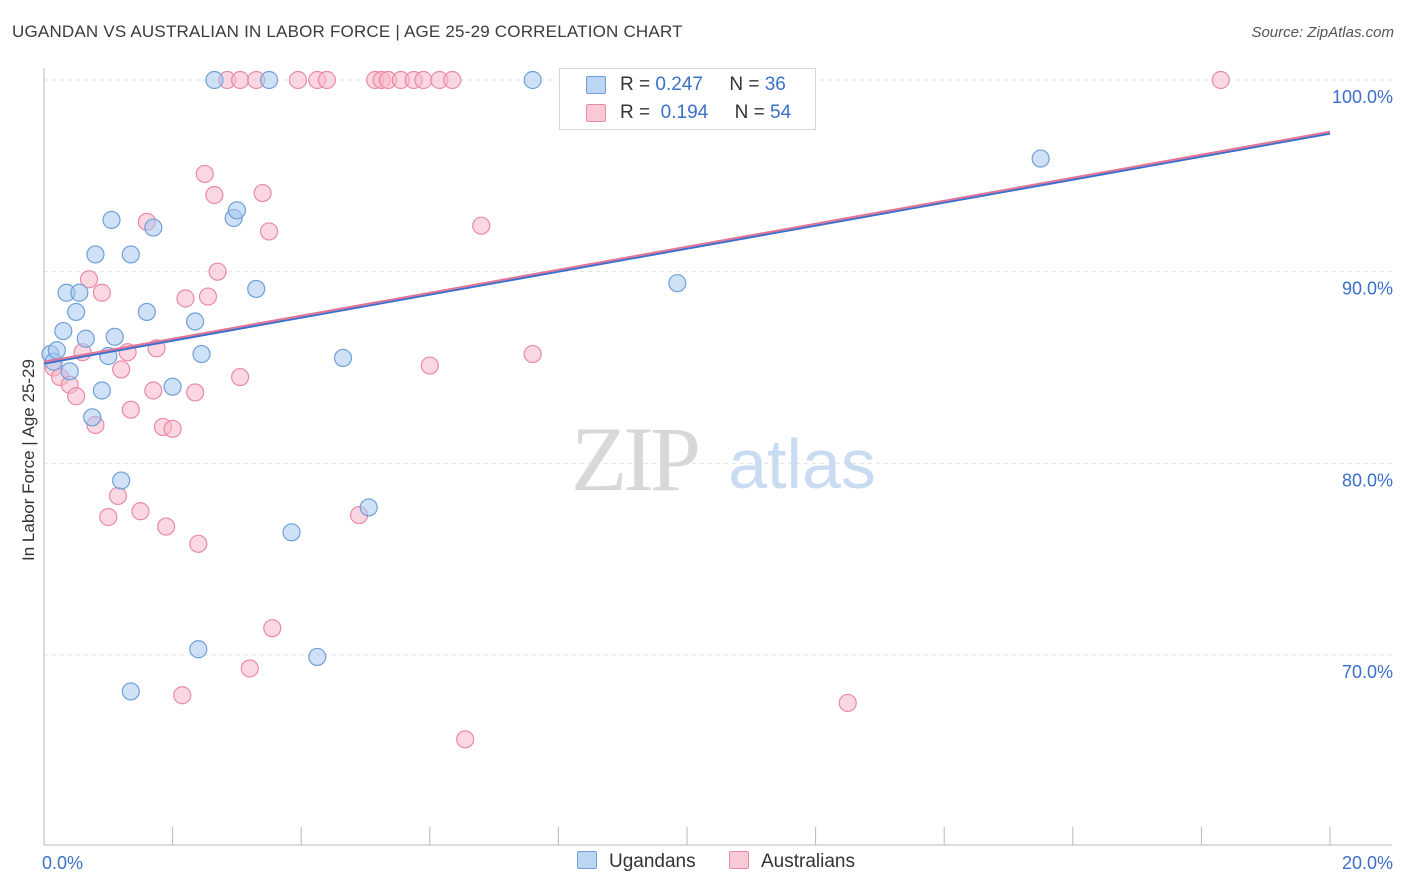 This screenshot has width=1406, height=892. Describe the element at coordinates (62, 863) in the screenshot. I see `x-tick-label: 0.0%` at that location.